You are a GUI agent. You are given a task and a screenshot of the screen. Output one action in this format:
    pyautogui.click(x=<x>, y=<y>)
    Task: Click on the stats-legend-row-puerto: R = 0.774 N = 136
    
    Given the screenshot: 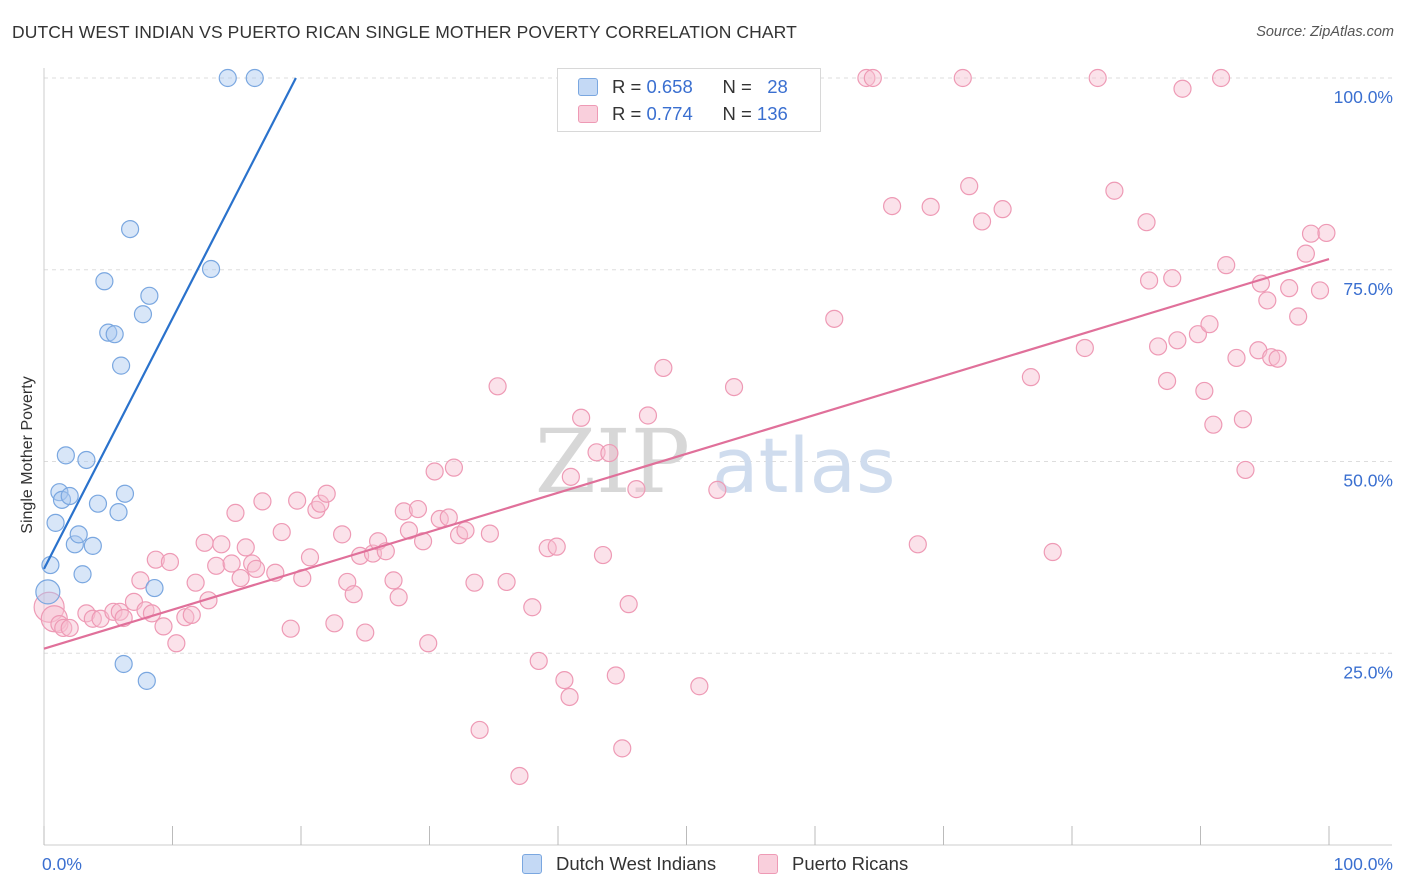 What is the action you would take?
    pyautogui.click(x=683, y=114)
    